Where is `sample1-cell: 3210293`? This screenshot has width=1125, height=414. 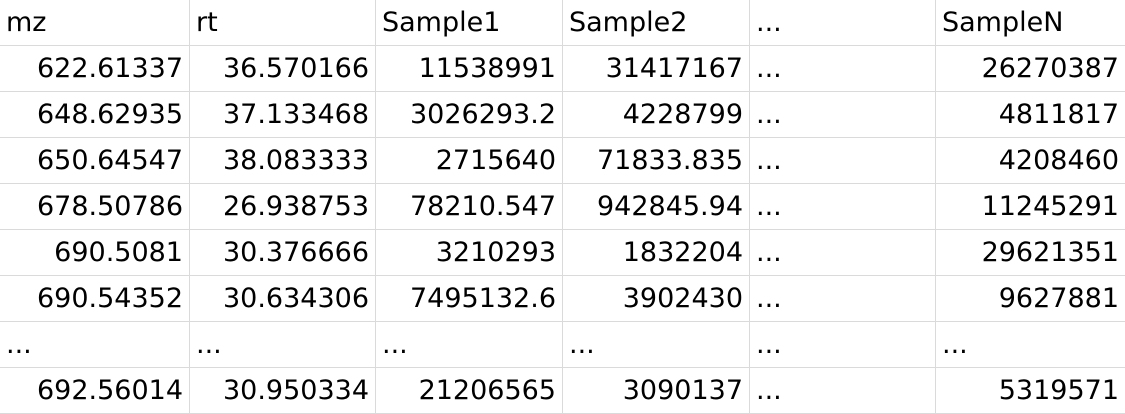 sample1-cell: 3210293 is located at coordinates (469, 253).